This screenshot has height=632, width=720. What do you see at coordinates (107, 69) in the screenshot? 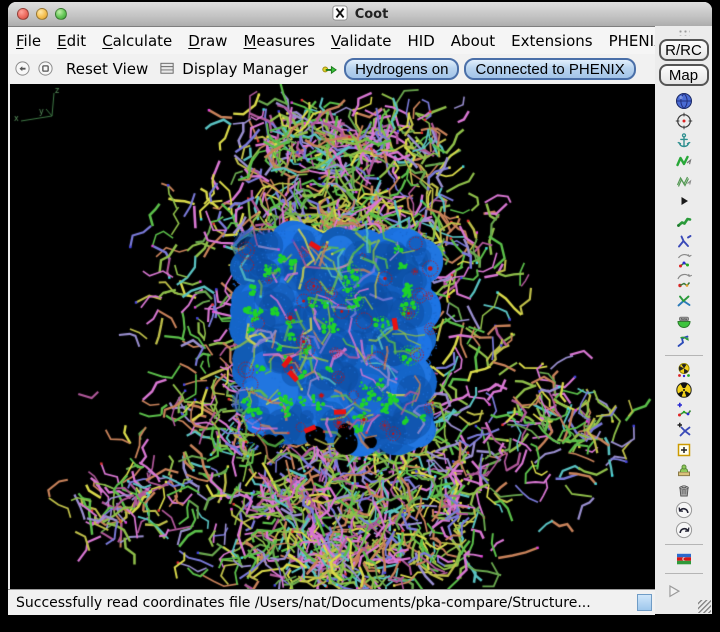
I see `reset-view-button: Reset View` at bounding box center [107, 69].